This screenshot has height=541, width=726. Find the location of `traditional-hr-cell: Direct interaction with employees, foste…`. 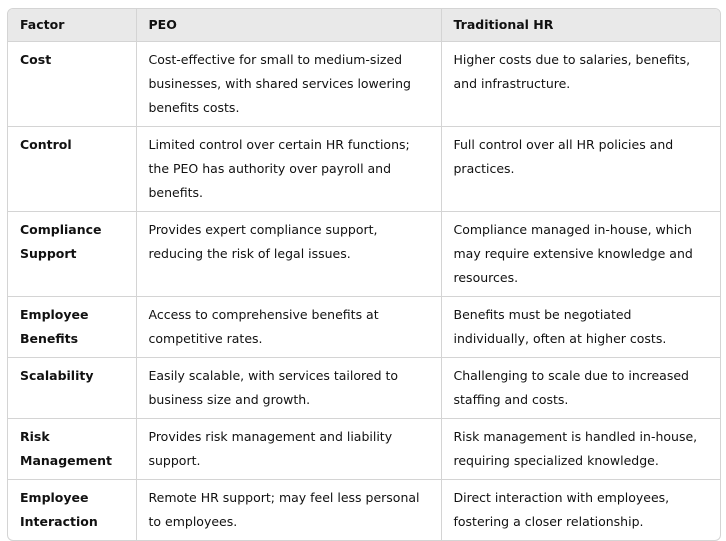

traditional-hr-cell: Direct interaction with employees, foste… is located at coordinates (561, 509).